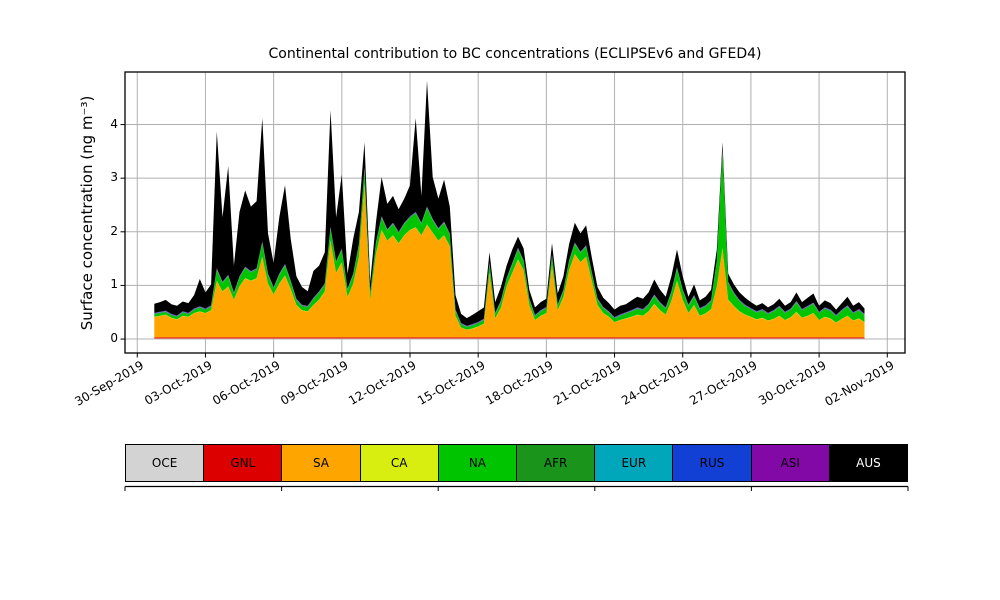 The image size is (1000, 600). I want to click on legend-label: CA, so click(399, 463).